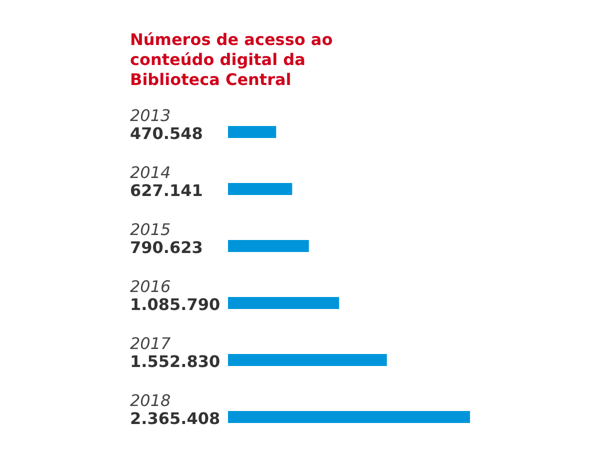 Image resolution: width=600 pixels, height=455 pixels. Describe the element at coordinates (150, 400) in the screenshot. I see `y-tick-label: 2018` at that location.